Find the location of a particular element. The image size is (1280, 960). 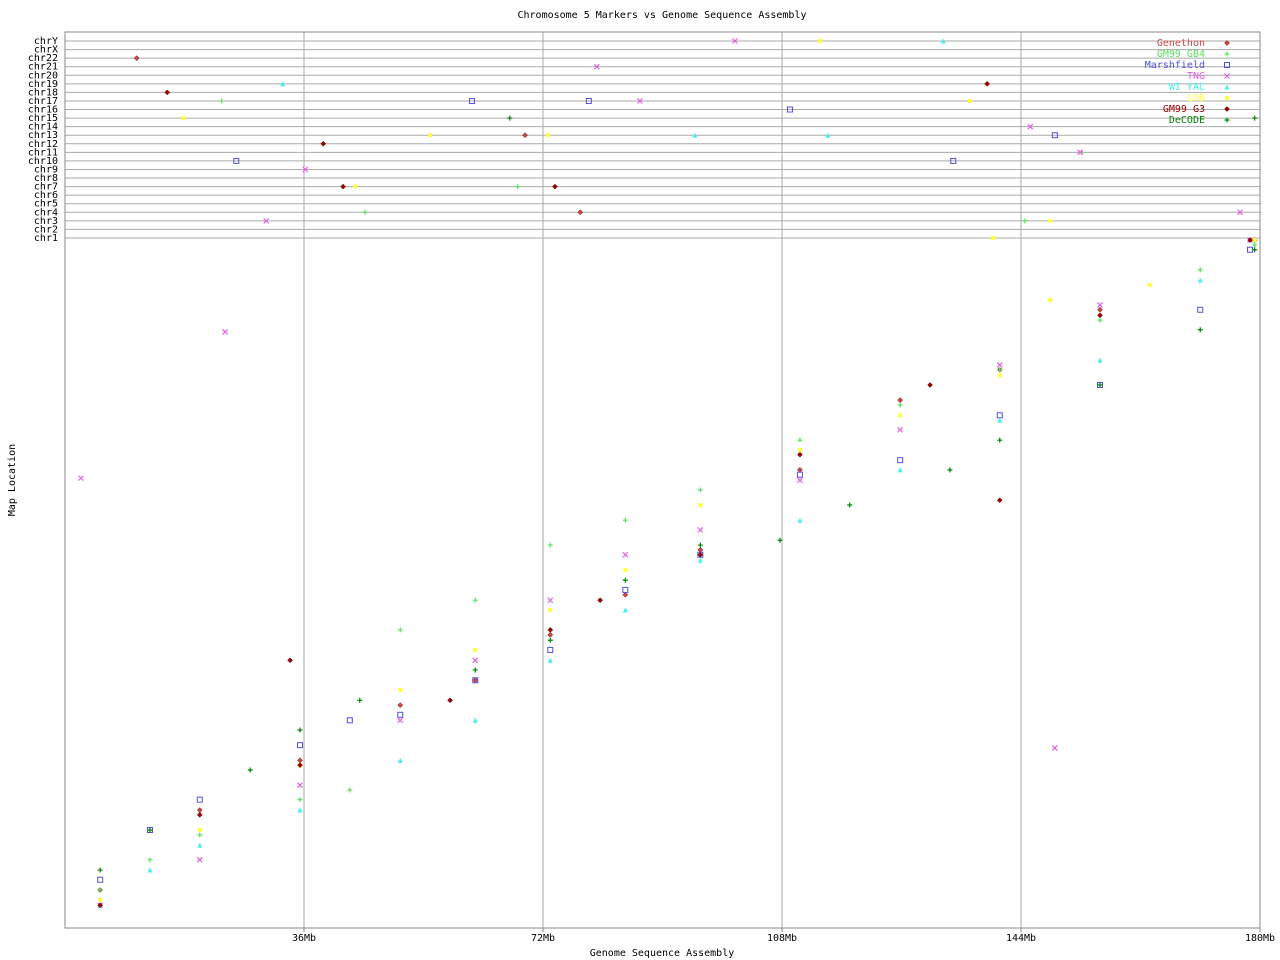

legend-label: DeCODE is located at coordinates (1187, 120).